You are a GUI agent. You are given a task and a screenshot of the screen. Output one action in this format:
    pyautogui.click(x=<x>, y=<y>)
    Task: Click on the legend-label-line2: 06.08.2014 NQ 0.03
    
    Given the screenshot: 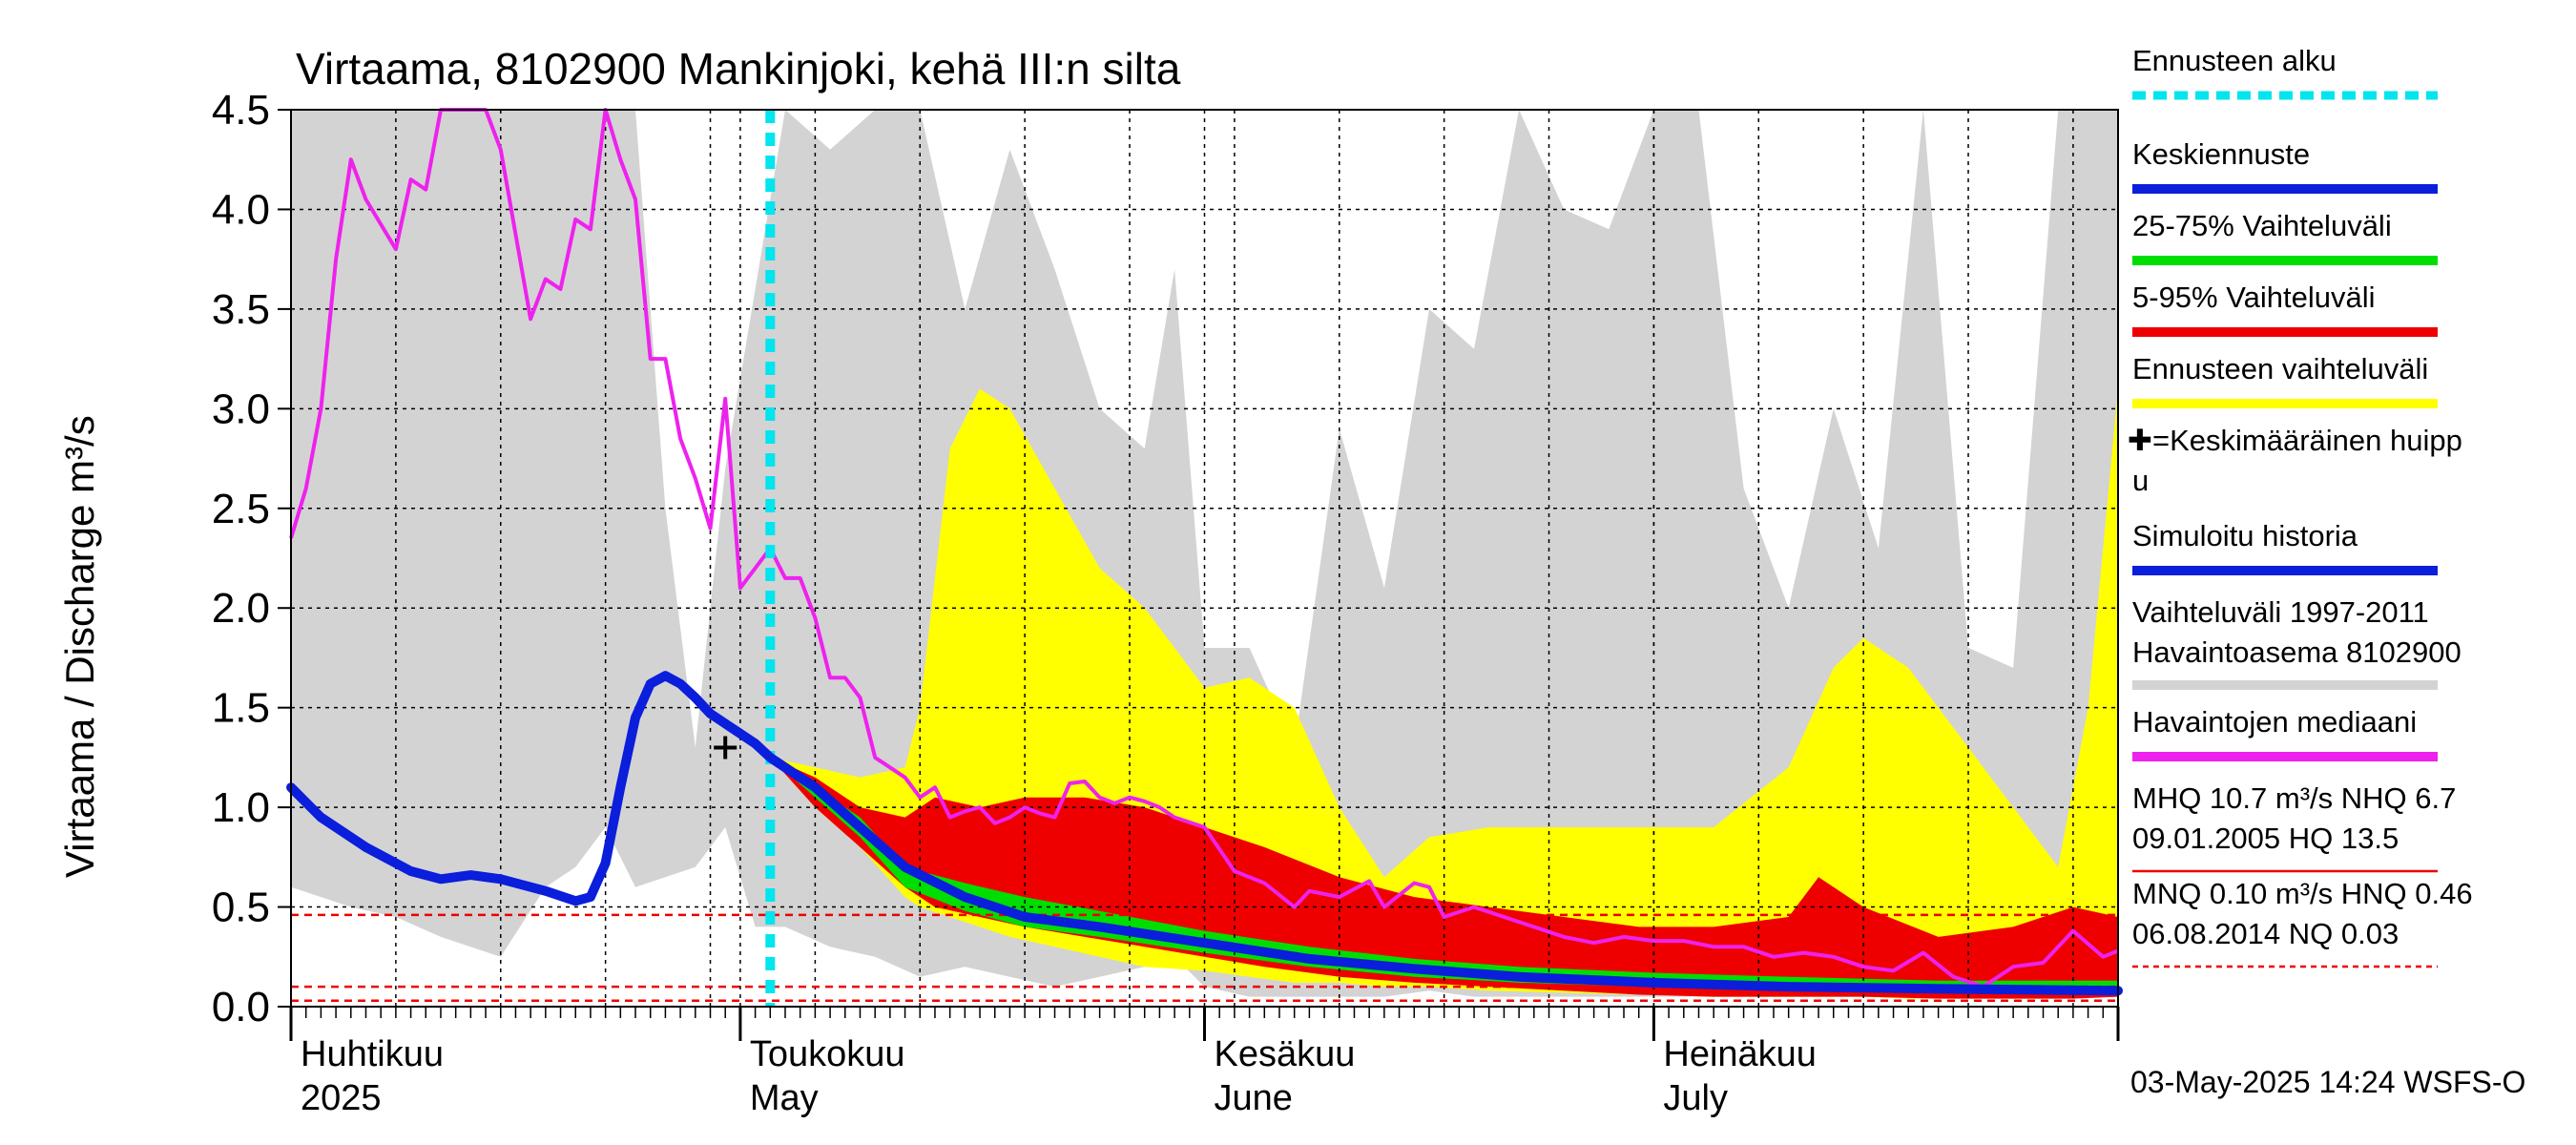 What is the action you would take?
    pyautogui.click(x=2265, y=933)
    